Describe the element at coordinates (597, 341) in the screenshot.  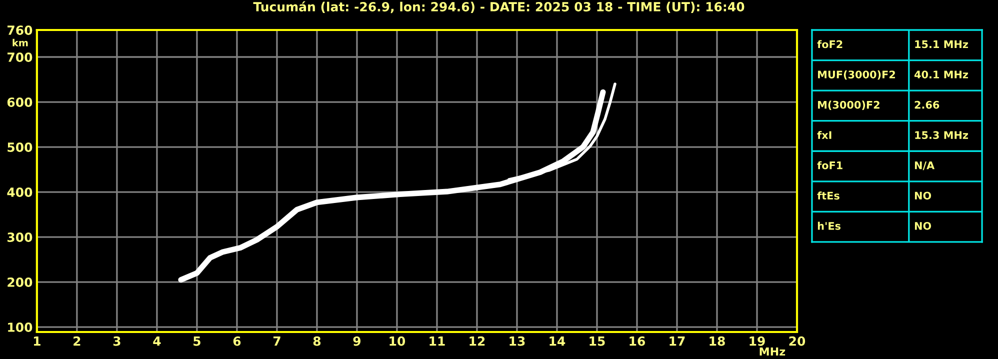
I see `x-tick-label: 15` at that location.